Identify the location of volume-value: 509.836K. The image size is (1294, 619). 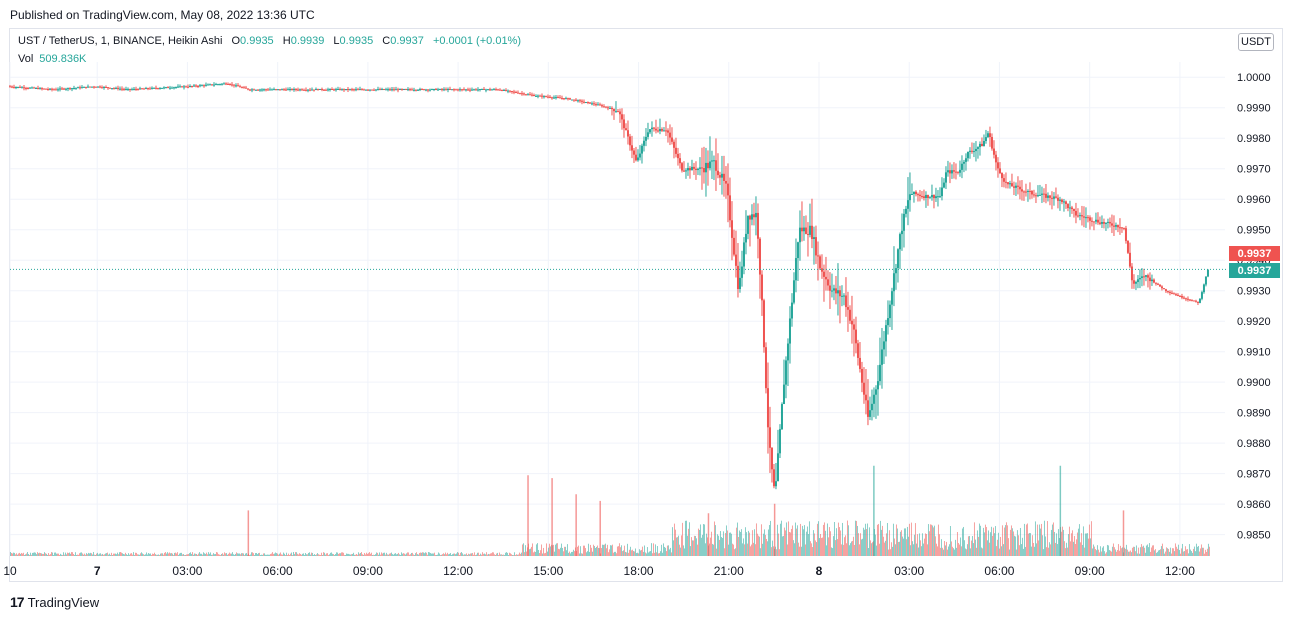
(63, 59).